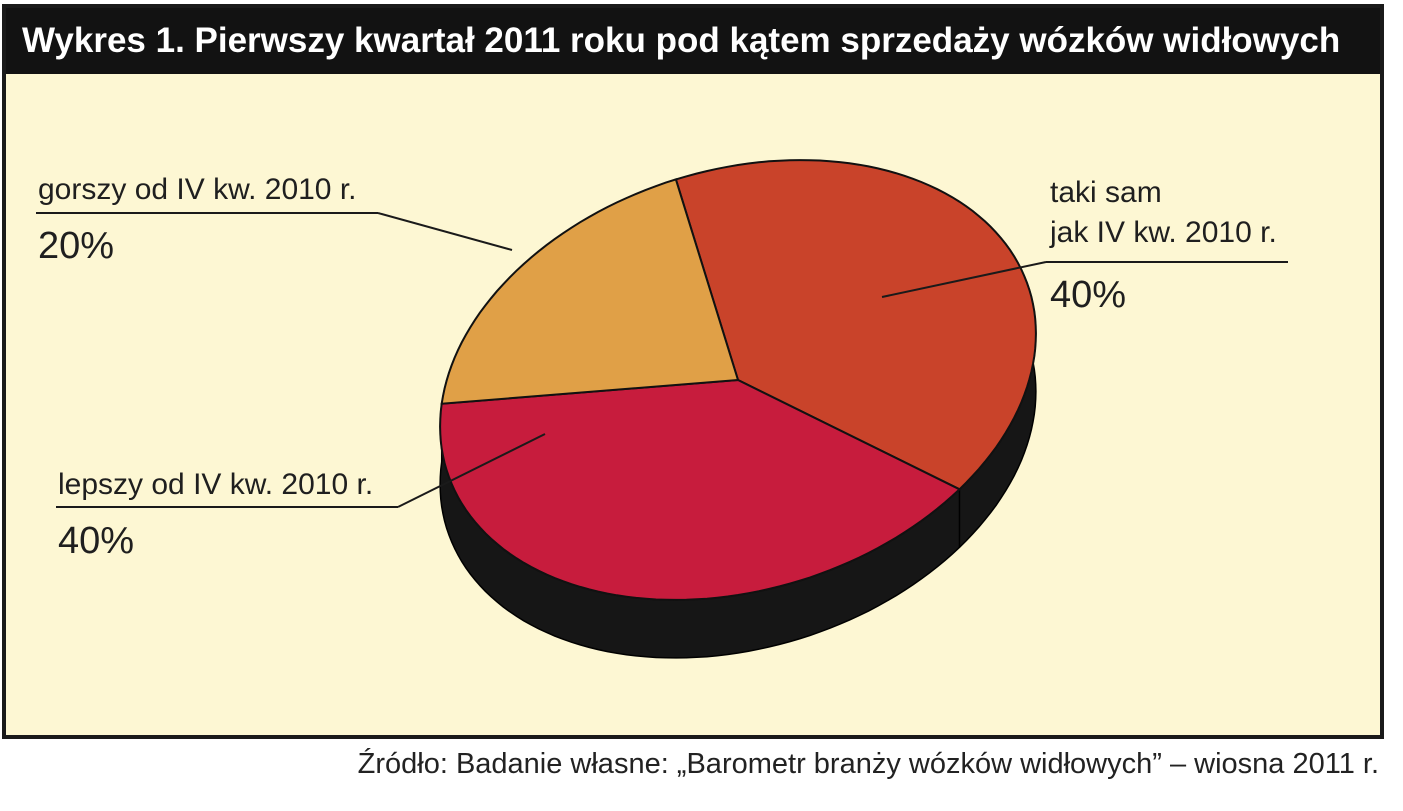  Describe the element at coordinates (1088, 295) in the screenshot. I see `label-same-value: 40%` at that location.